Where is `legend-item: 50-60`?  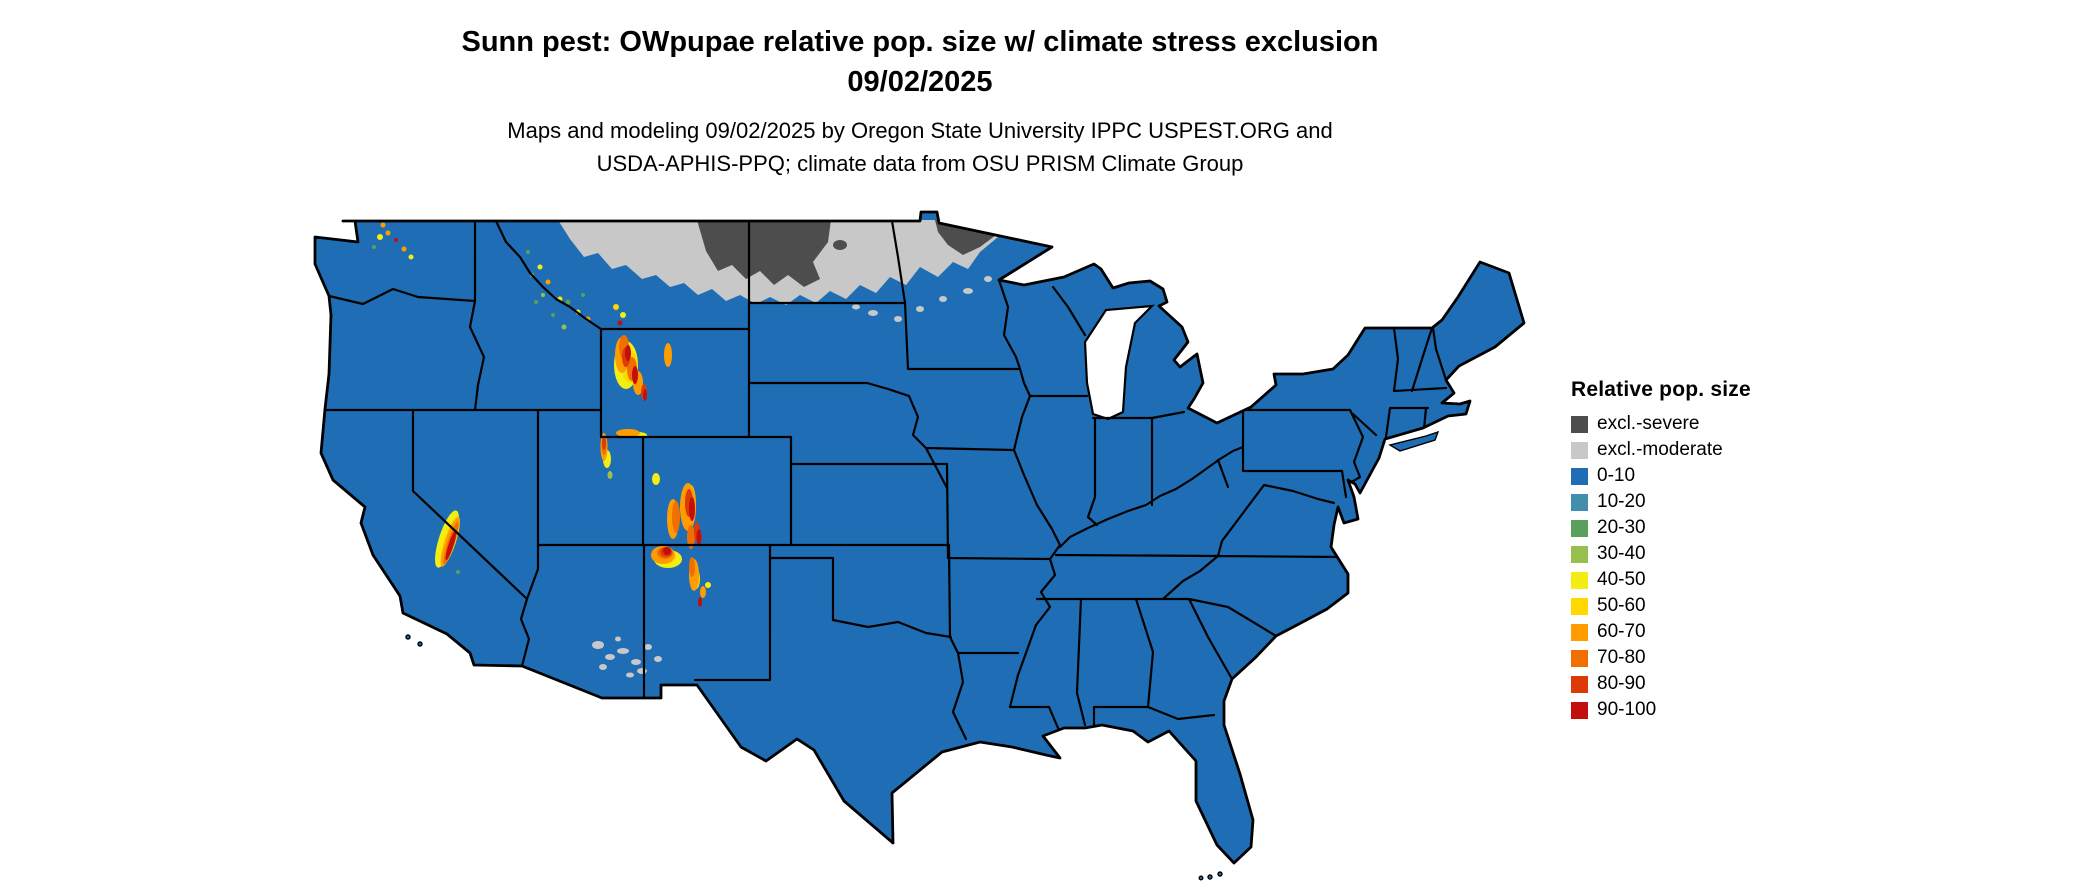
legend-item: 50-60 is located at coordinates (1661, 606).